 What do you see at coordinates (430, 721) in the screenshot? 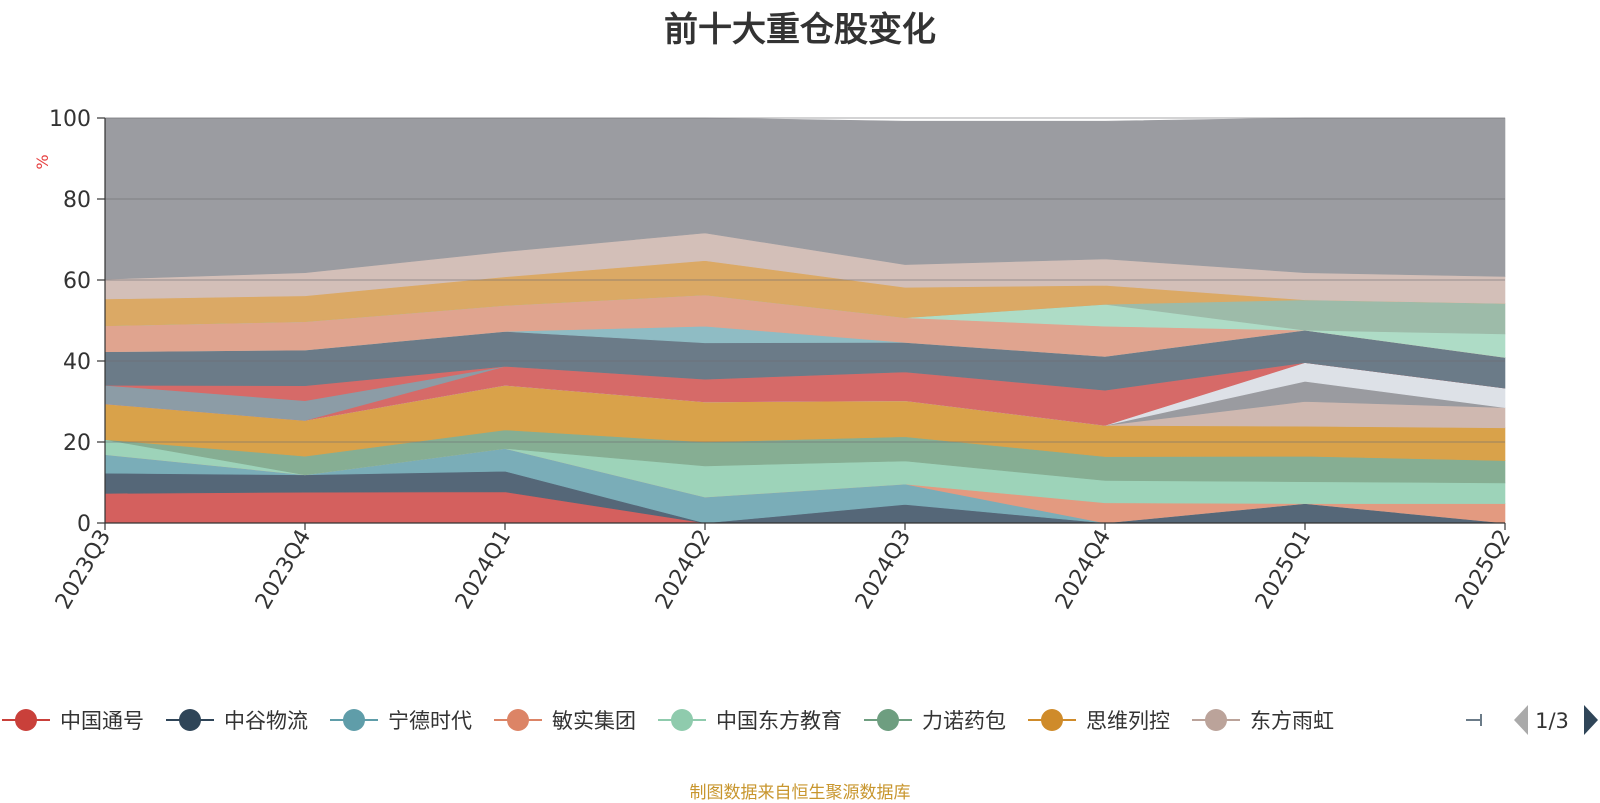
I see `legend-label: 宁德时代` at bounding box center [430, 721].